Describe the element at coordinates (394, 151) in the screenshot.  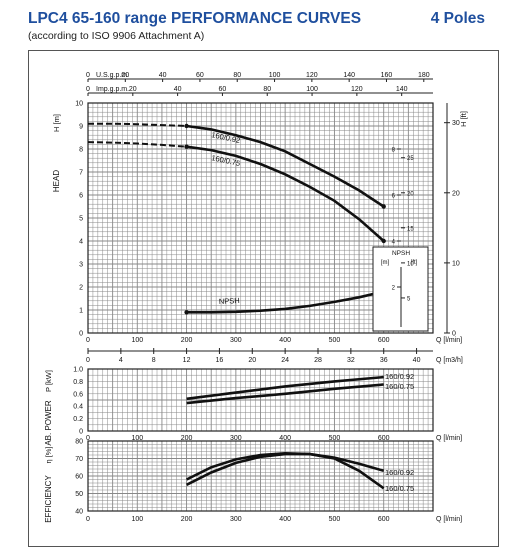
I see `npsh-left-tick-label: 8` at that location.